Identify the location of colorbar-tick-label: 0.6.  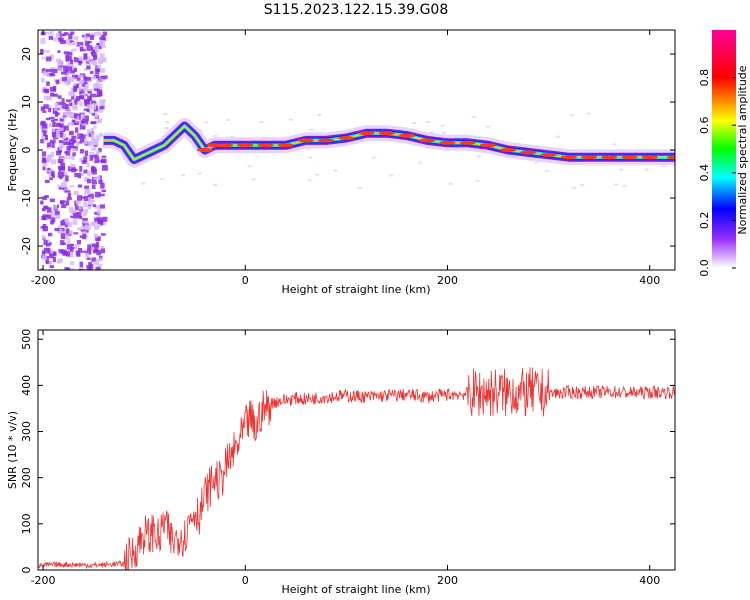
(704, 125).